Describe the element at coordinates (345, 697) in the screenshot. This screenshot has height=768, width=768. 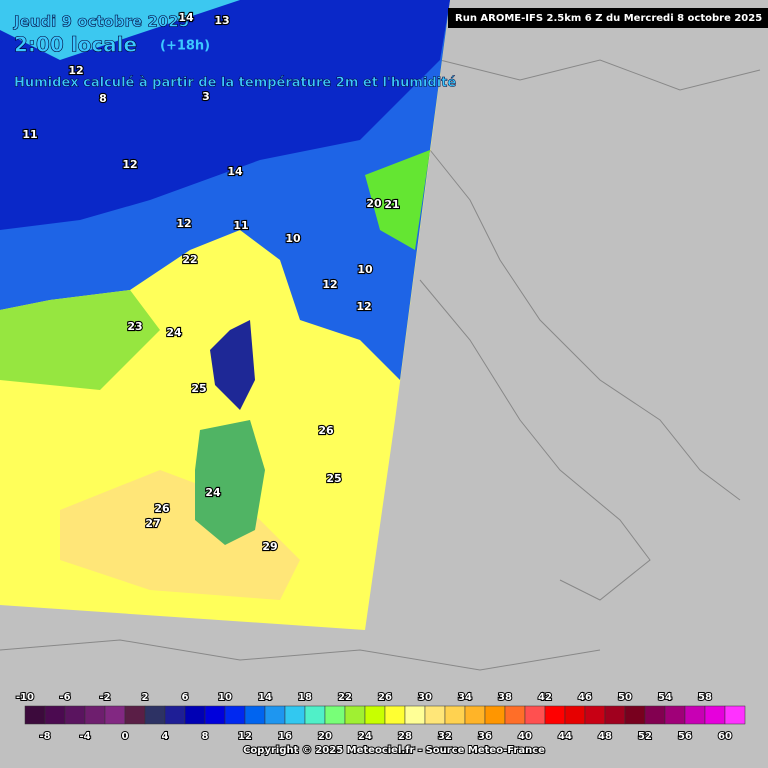
I see `legend-label: 22` at that location.